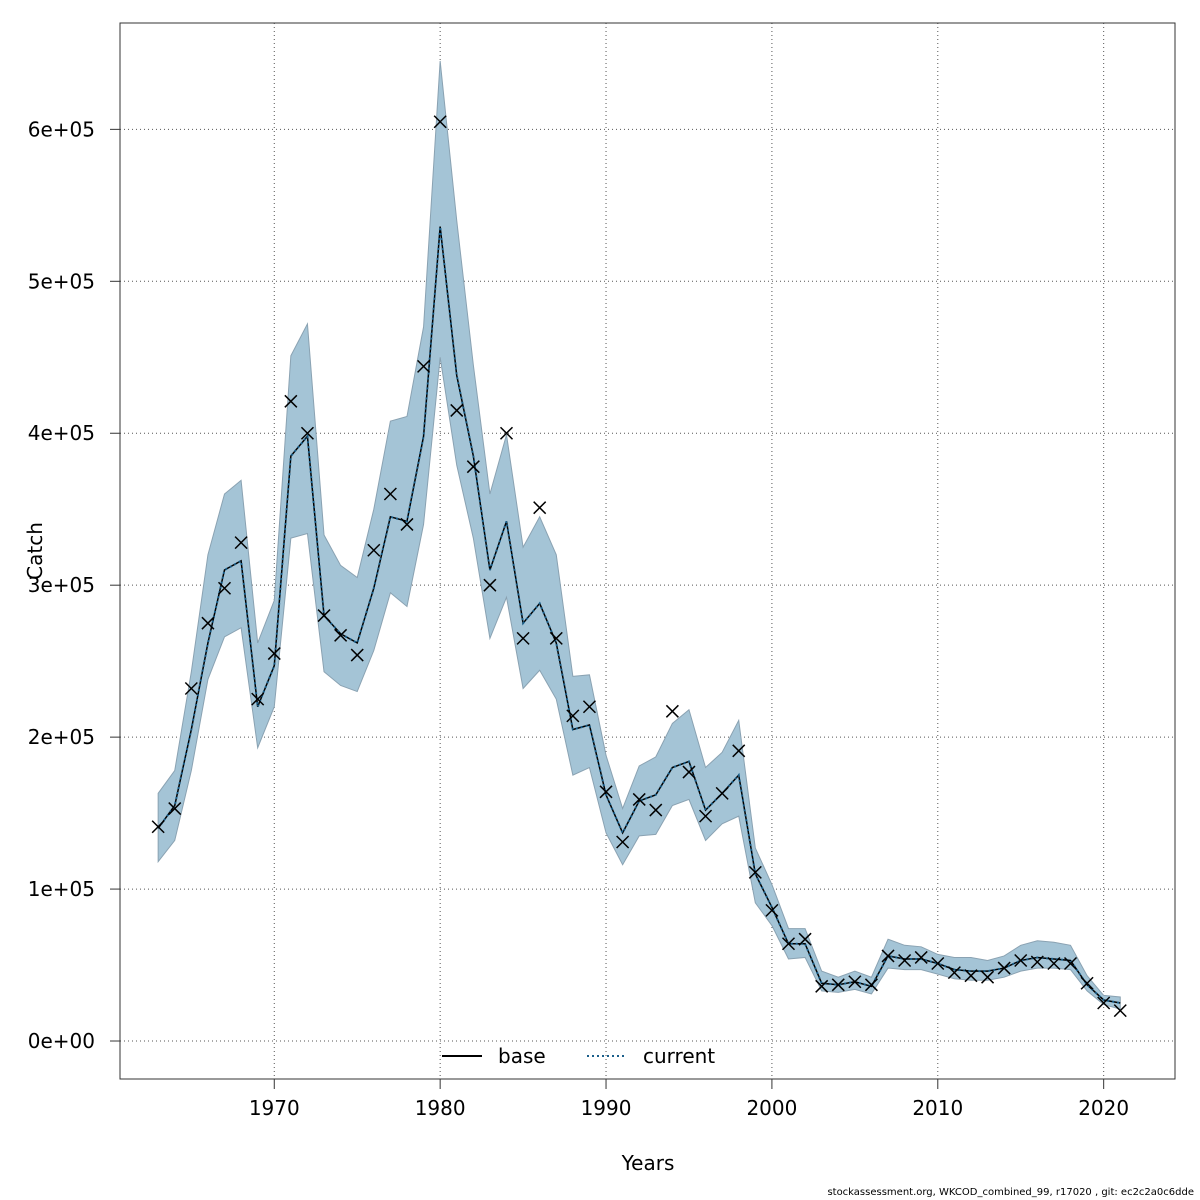 This screenshot has width=1200, height=1200. Describe the element at coordinates (578, 1056) in the screenshot. I see `legend: base current` at that location.